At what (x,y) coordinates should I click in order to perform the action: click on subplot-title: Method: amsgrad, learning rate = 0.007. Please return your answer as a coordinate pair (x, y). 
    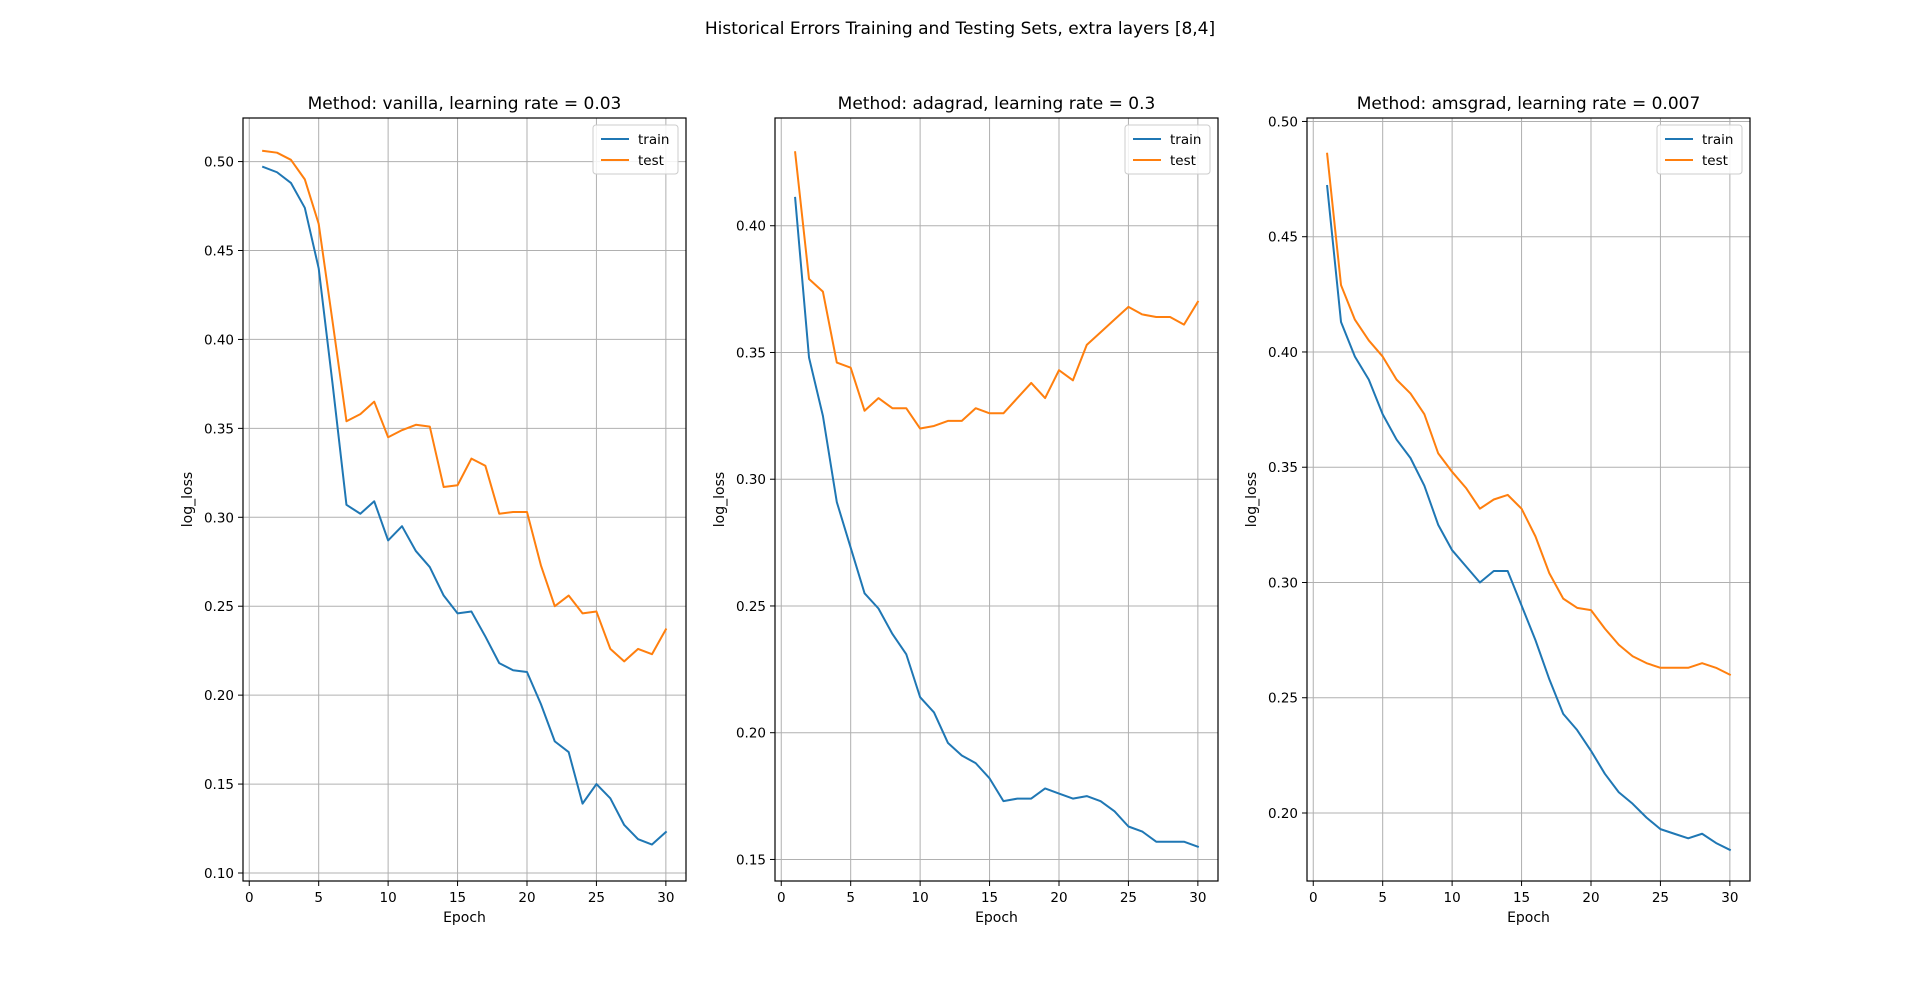
    Looking at the image, I should click on (1529, 104).